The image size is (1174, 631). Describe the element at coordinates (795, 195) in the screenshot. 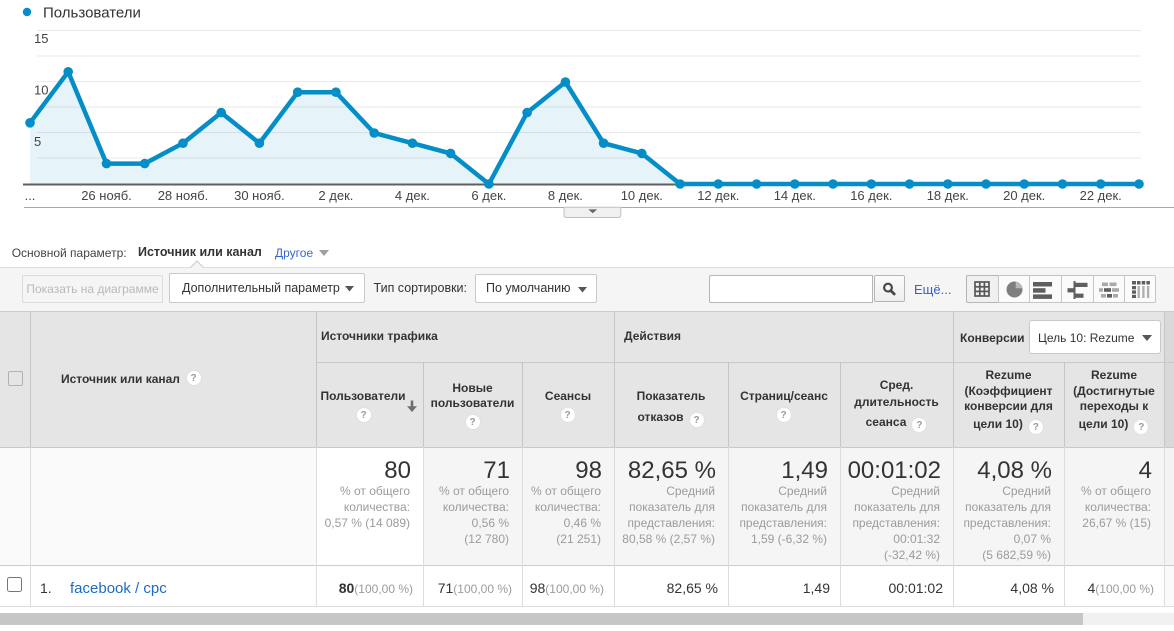

I see `svg-text: 14 дек.` at that location.